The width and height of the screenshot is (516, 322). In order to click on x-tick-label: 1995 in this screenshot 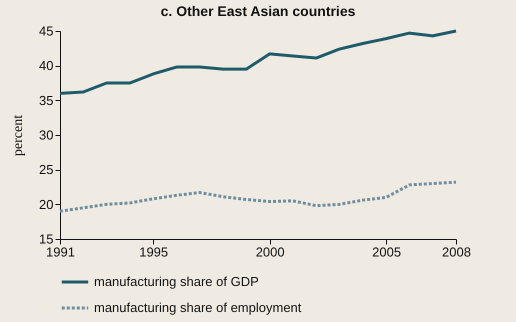, I will do `click(153, 252)`.